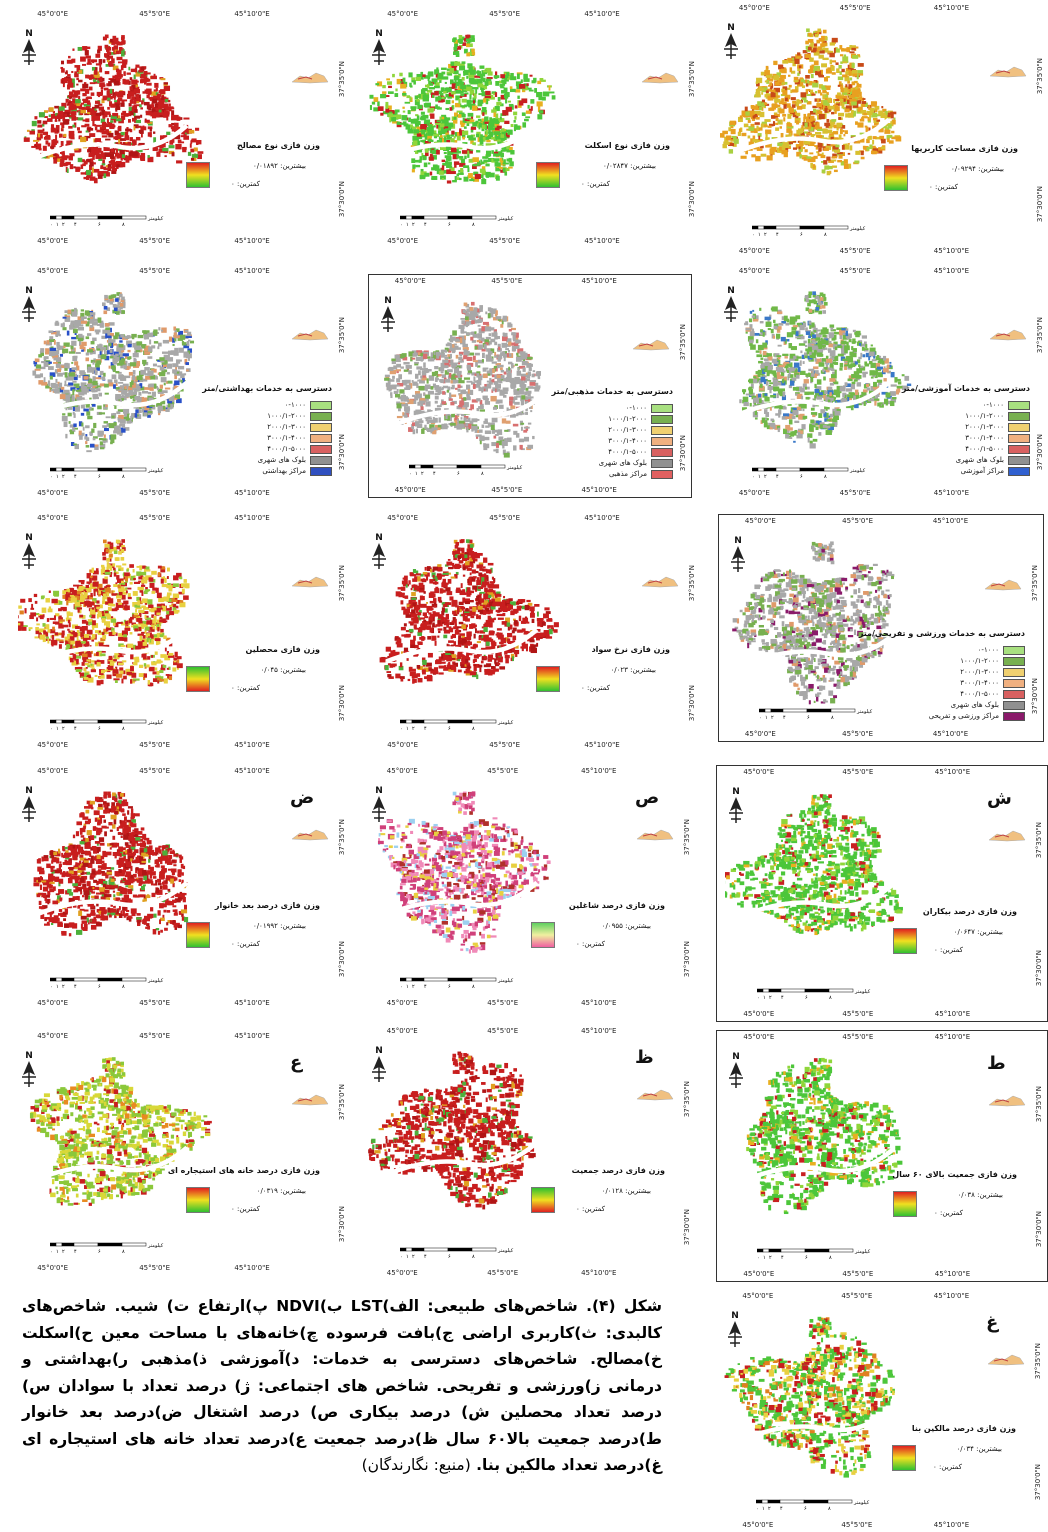 Image resolution: width=1048 pixels, height=1532 pixels. What do you see at coordinates (979, 661) in the screenshot?
I see `legend-label: ۱۰۰۰/۱-۲۰۰۰` at bounding box center [979, 661].